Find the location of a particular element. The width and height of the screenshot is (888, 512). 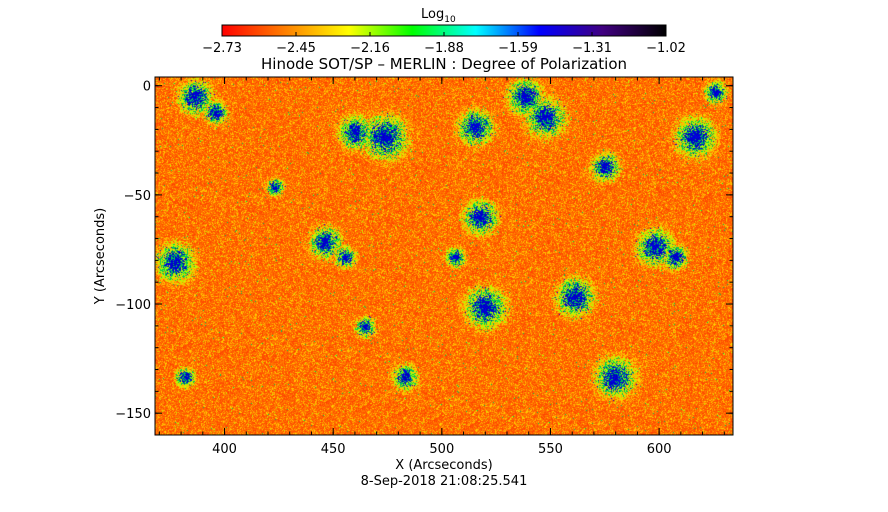

x-tick-label: 400 is located at coordinates (224, 449).